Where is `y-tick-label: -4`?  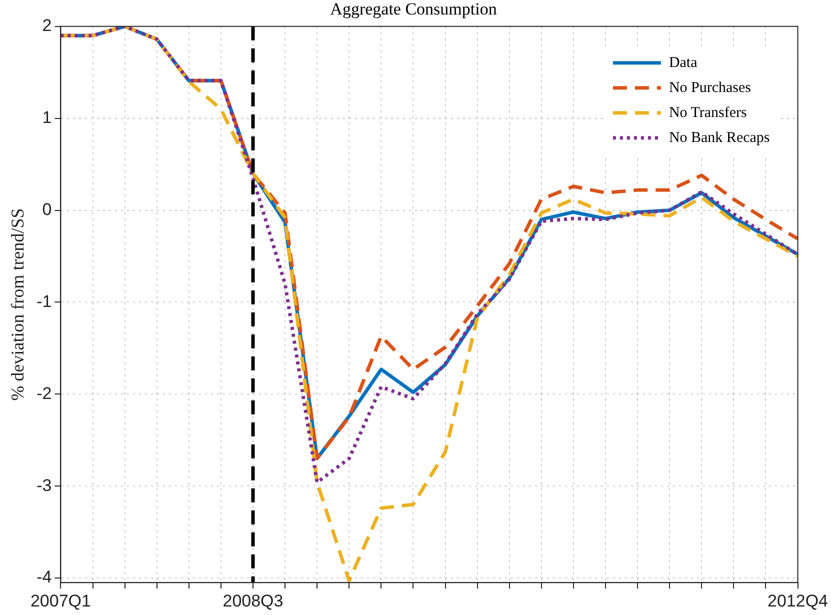 y-tick-label: -4 is located at coordinates (44, 577).